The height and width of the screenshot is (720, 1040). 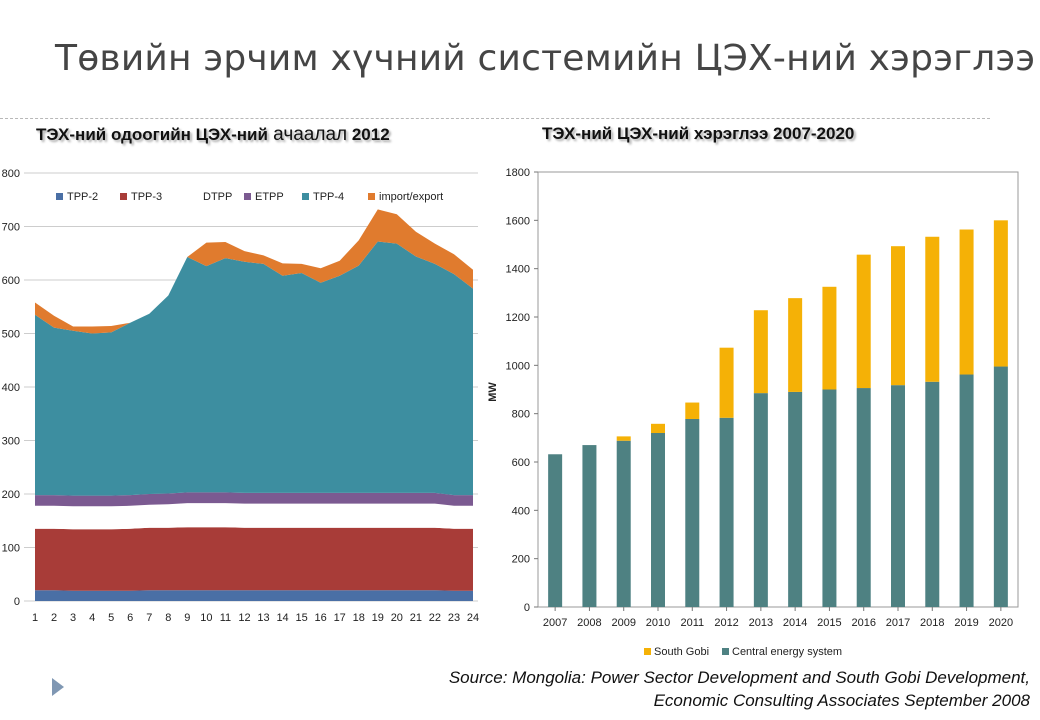 I want to click on left-x-tick: 1, so click(x=35, y=618).